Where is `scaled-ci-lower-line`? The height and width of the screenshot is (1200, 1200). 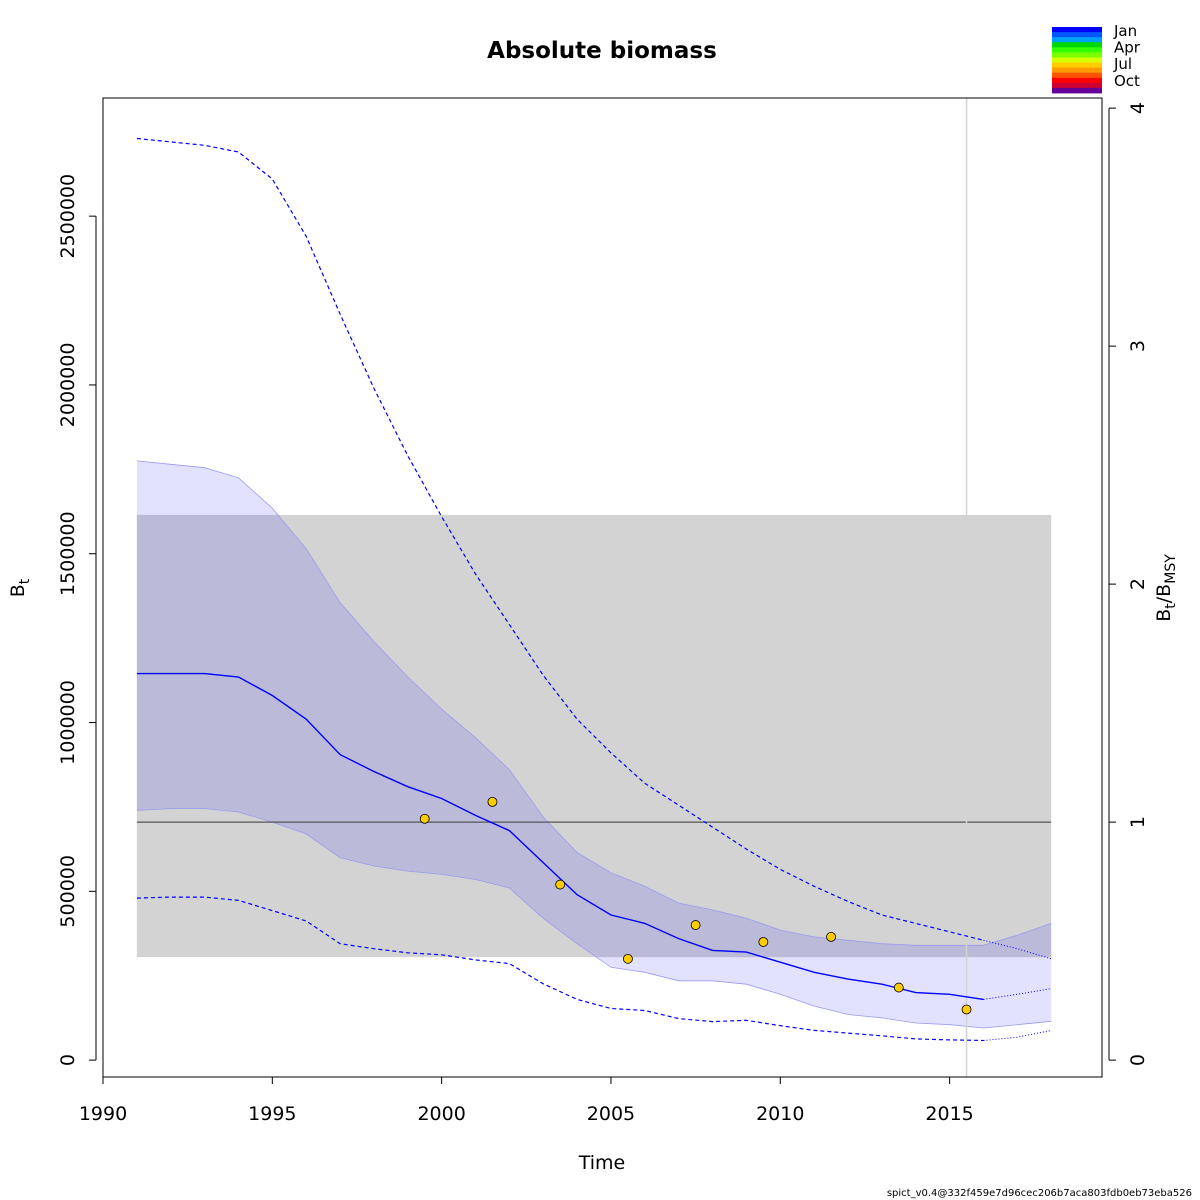
scaled-ci-lower-line is located at coordinates (560, 969).